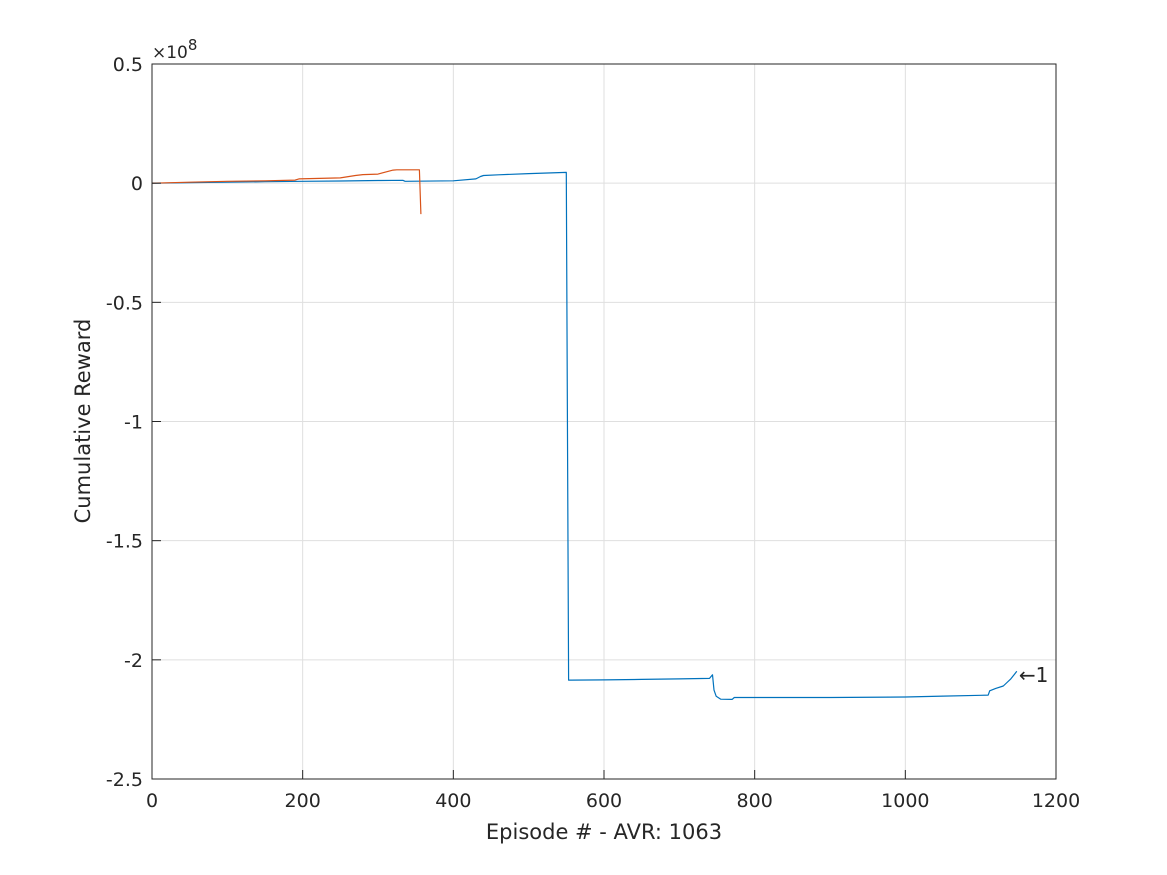  I want to click on y-tick-label: -2, so click(133, 661).